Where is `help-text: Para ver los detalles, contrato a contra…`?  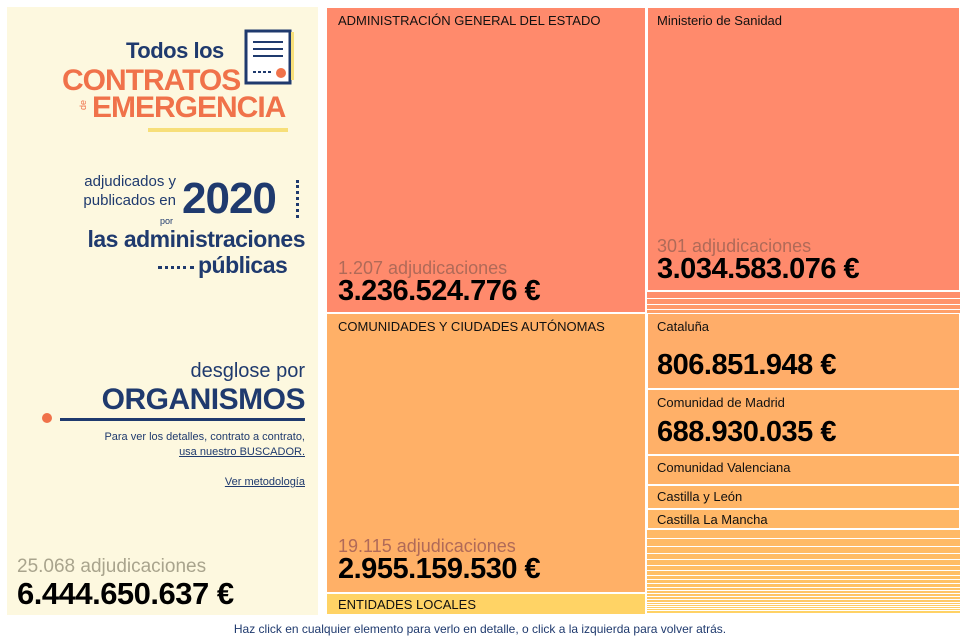
help-text: Para ver los detalles, contrato a contra… is located at coordinates (167, 445).